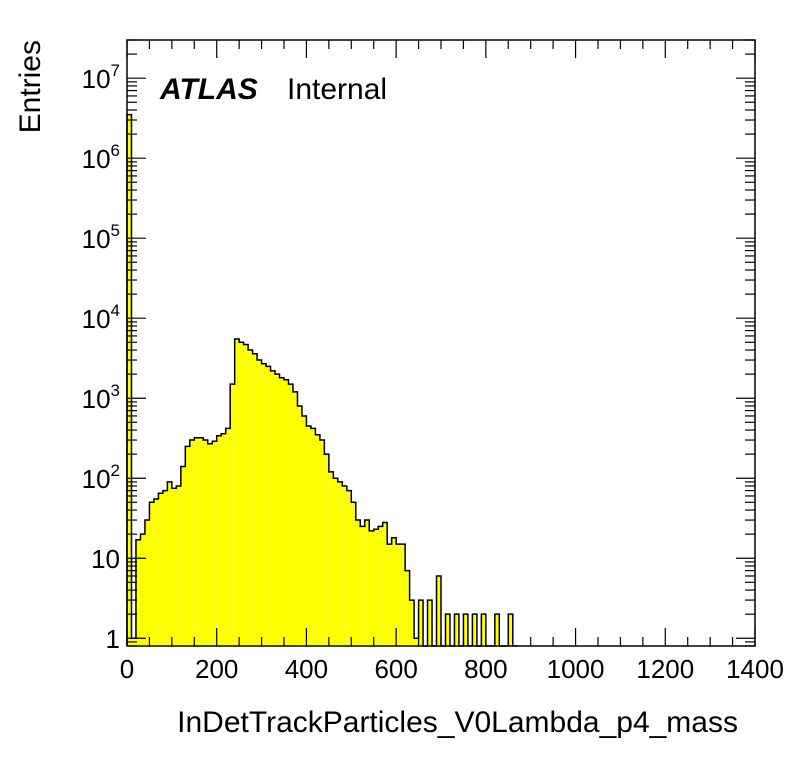 Image resolution: width=796 pixels, height=772 pixels. What do you see at coordinates (208, 89) in the screenshot?
I see `atlas-label: ATLAS` at bounding box center [208, 89].